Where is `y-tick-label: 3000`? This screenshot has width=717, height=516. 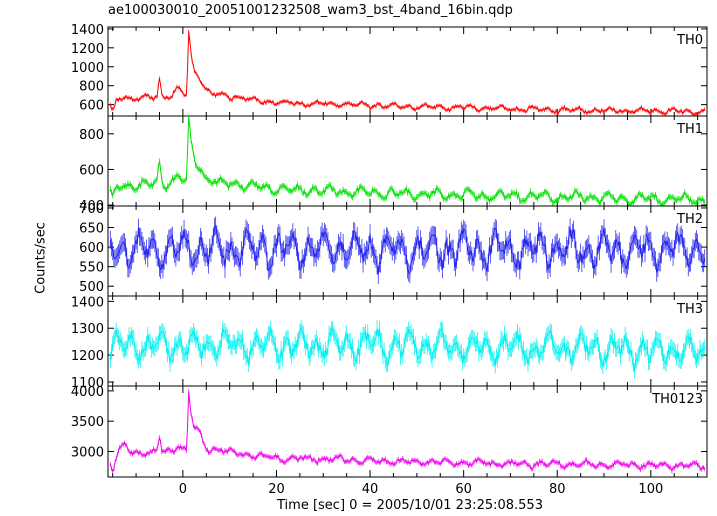
y-tick-label: 3000 is located at coordinates (87, 453).